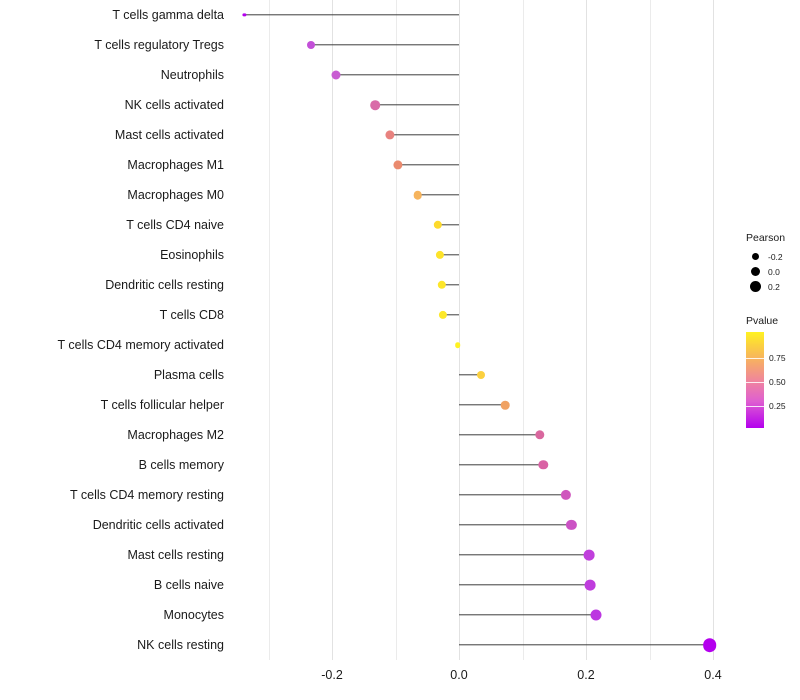 This screenshot has height=700, width=800. Describe the element at coordinates (586, 675) in the screenshot. I see `x-axis-tick-label: 0.2` at that location.